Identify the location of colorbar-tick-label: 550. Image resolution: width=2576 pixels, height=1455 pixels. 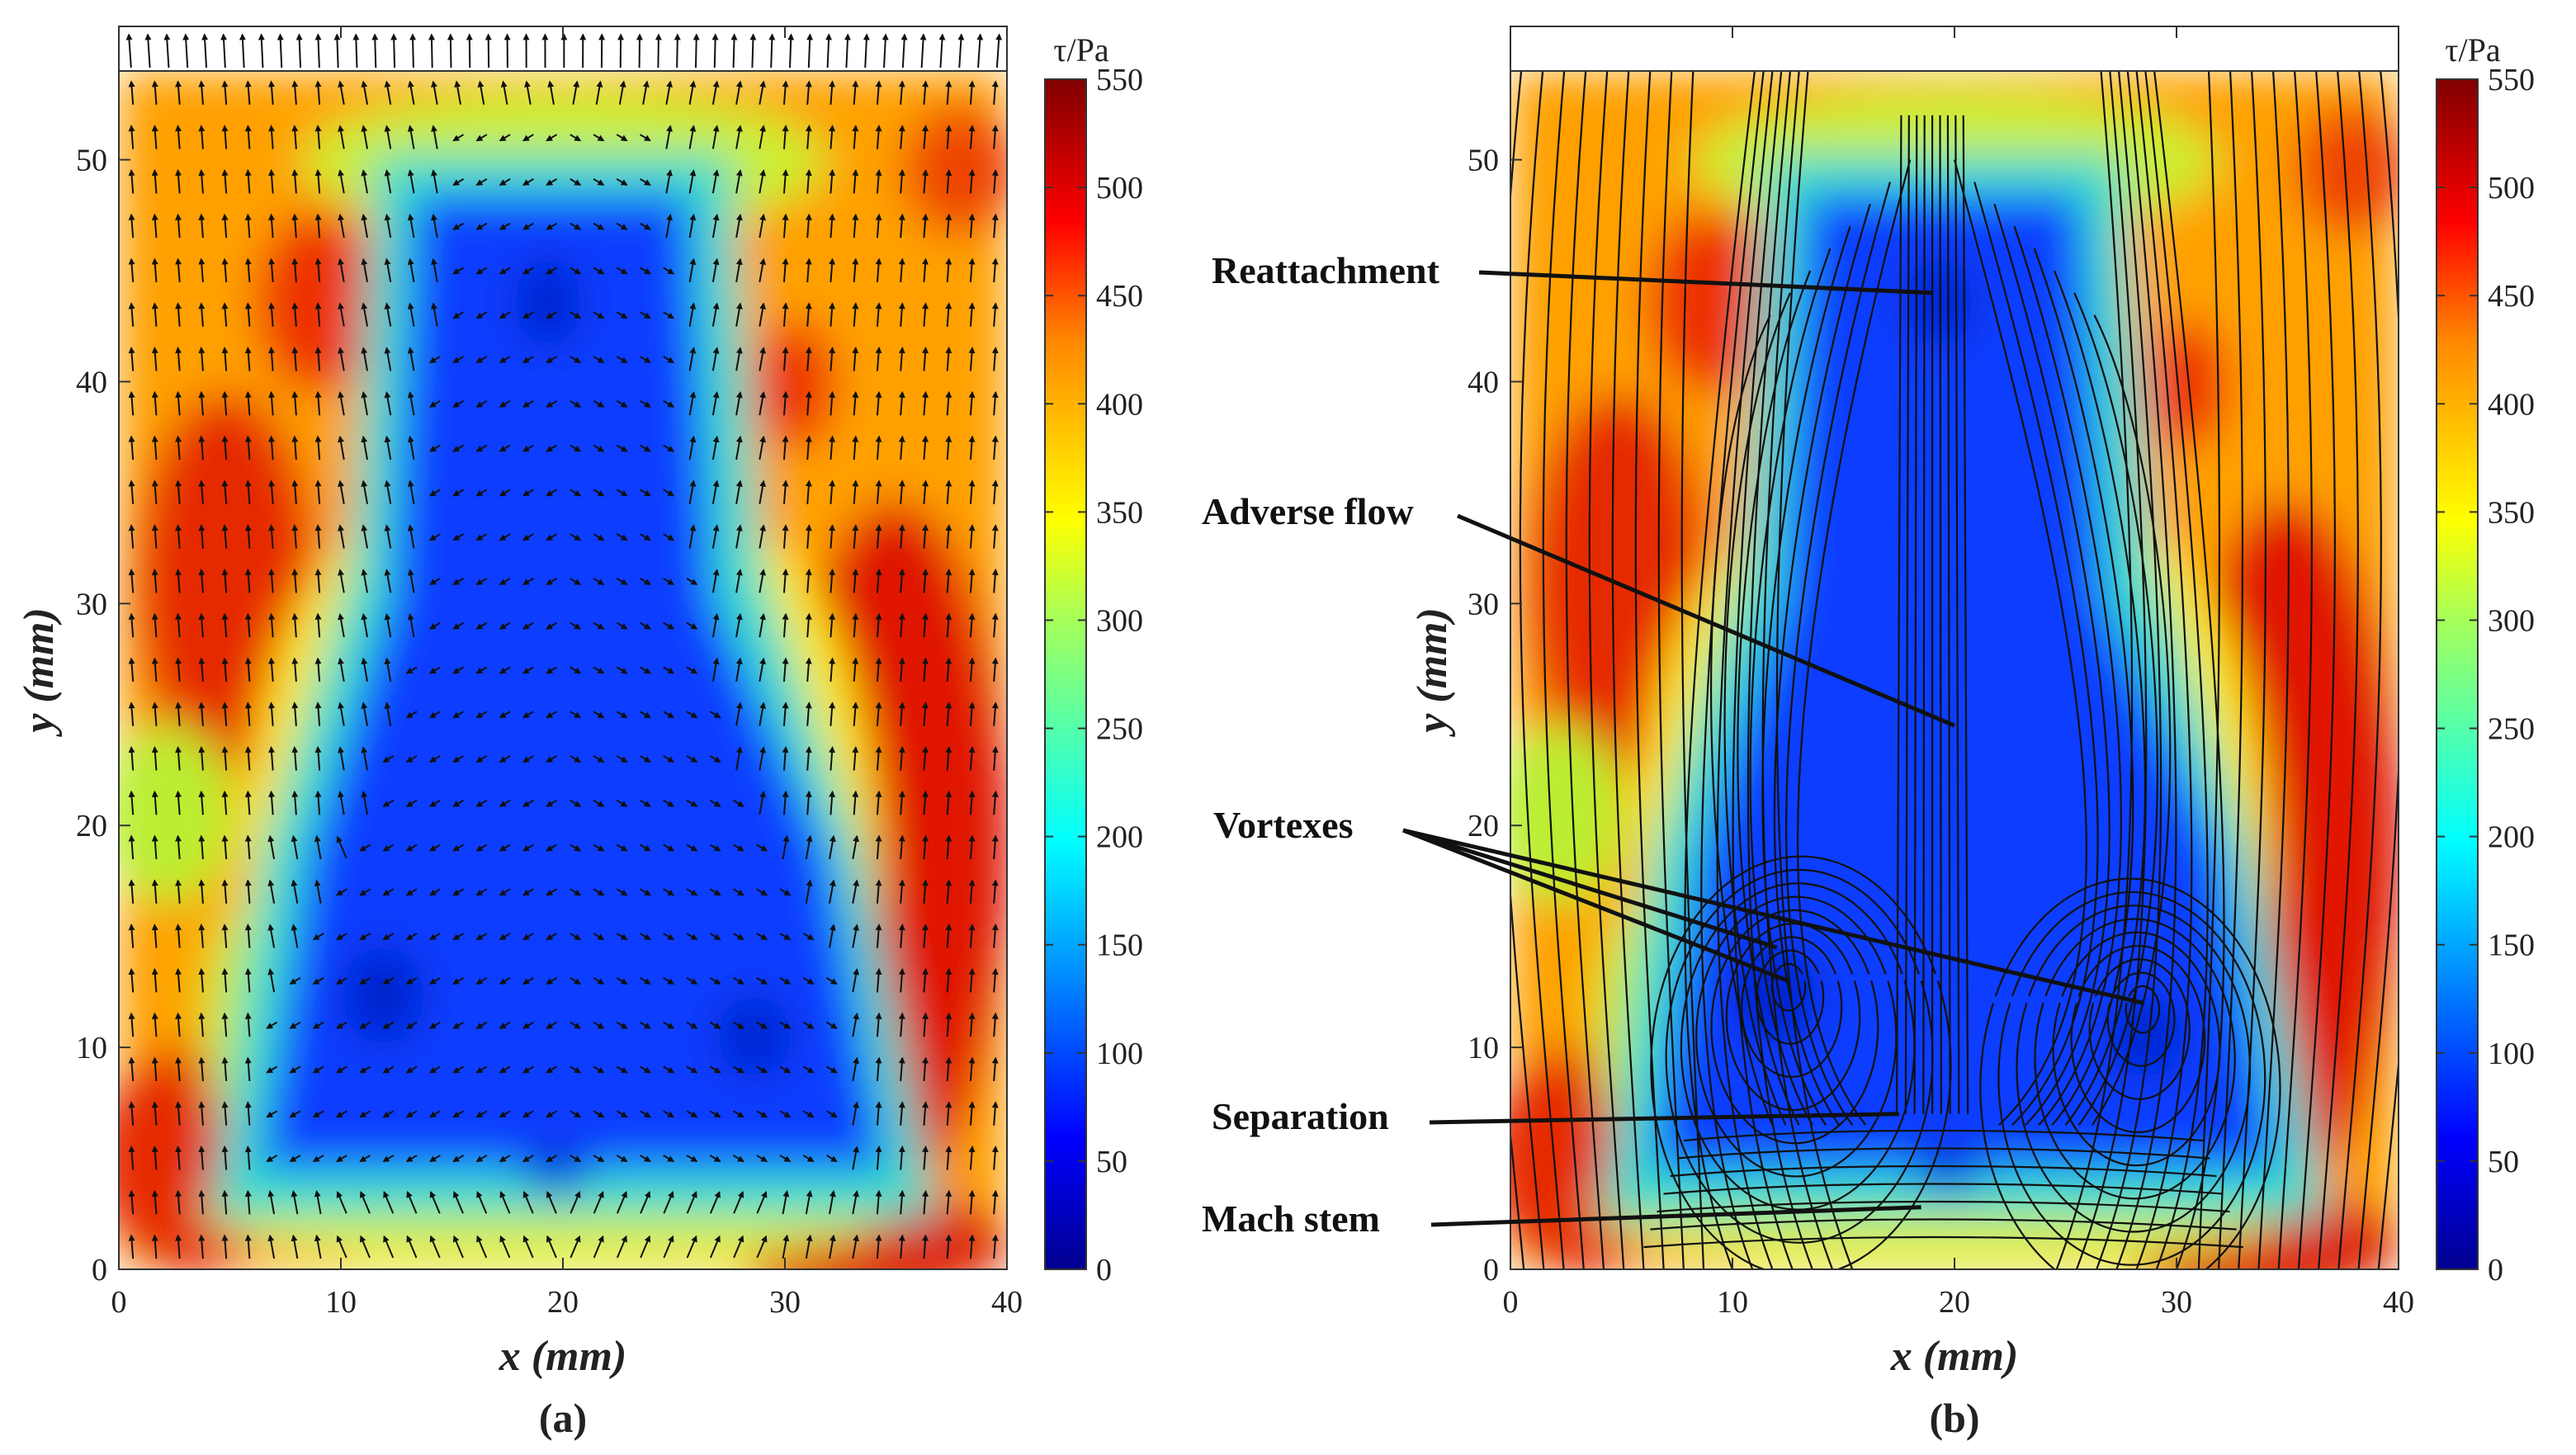
(2511, 80).